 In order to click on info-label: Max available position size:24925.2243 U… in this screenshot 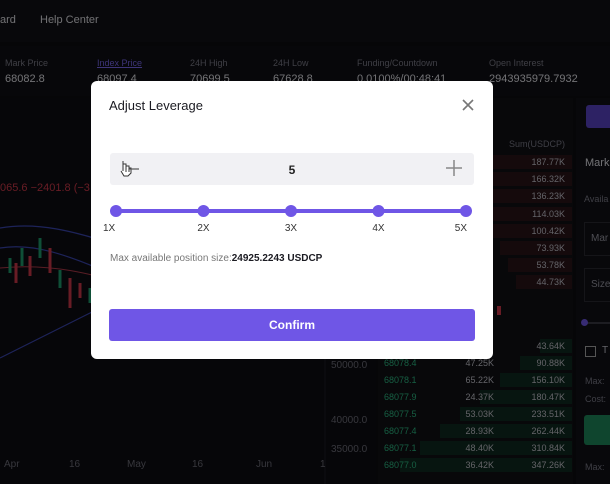, I will do `click(216, 258)`.